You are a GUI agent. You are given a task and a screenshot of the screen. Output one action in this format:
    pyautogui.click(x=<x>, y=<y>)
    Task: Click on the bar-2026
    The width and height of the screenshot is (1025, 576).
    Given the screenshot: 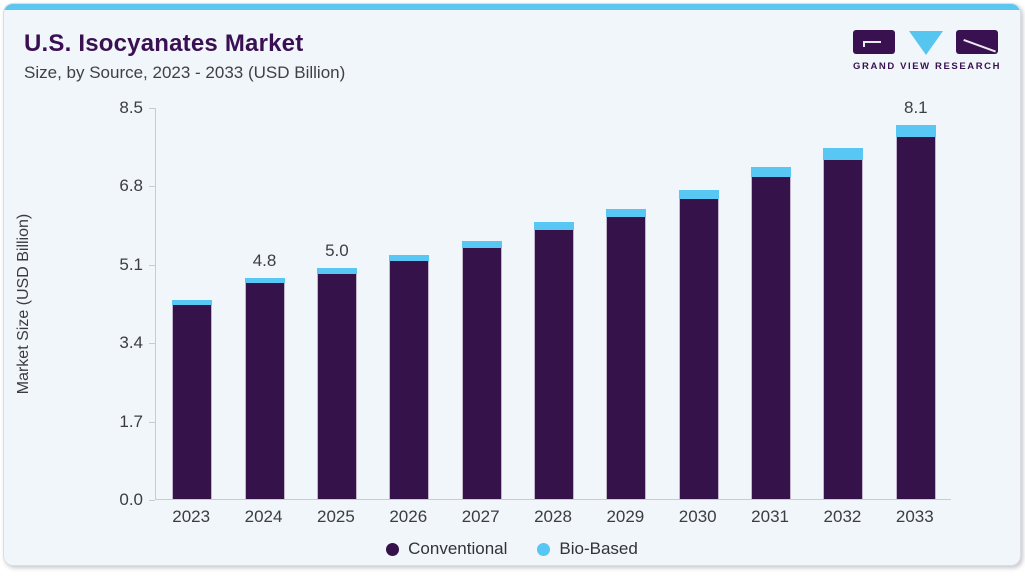 What is the action you would take?
    pyautogui.click(x=409, y=377)
    